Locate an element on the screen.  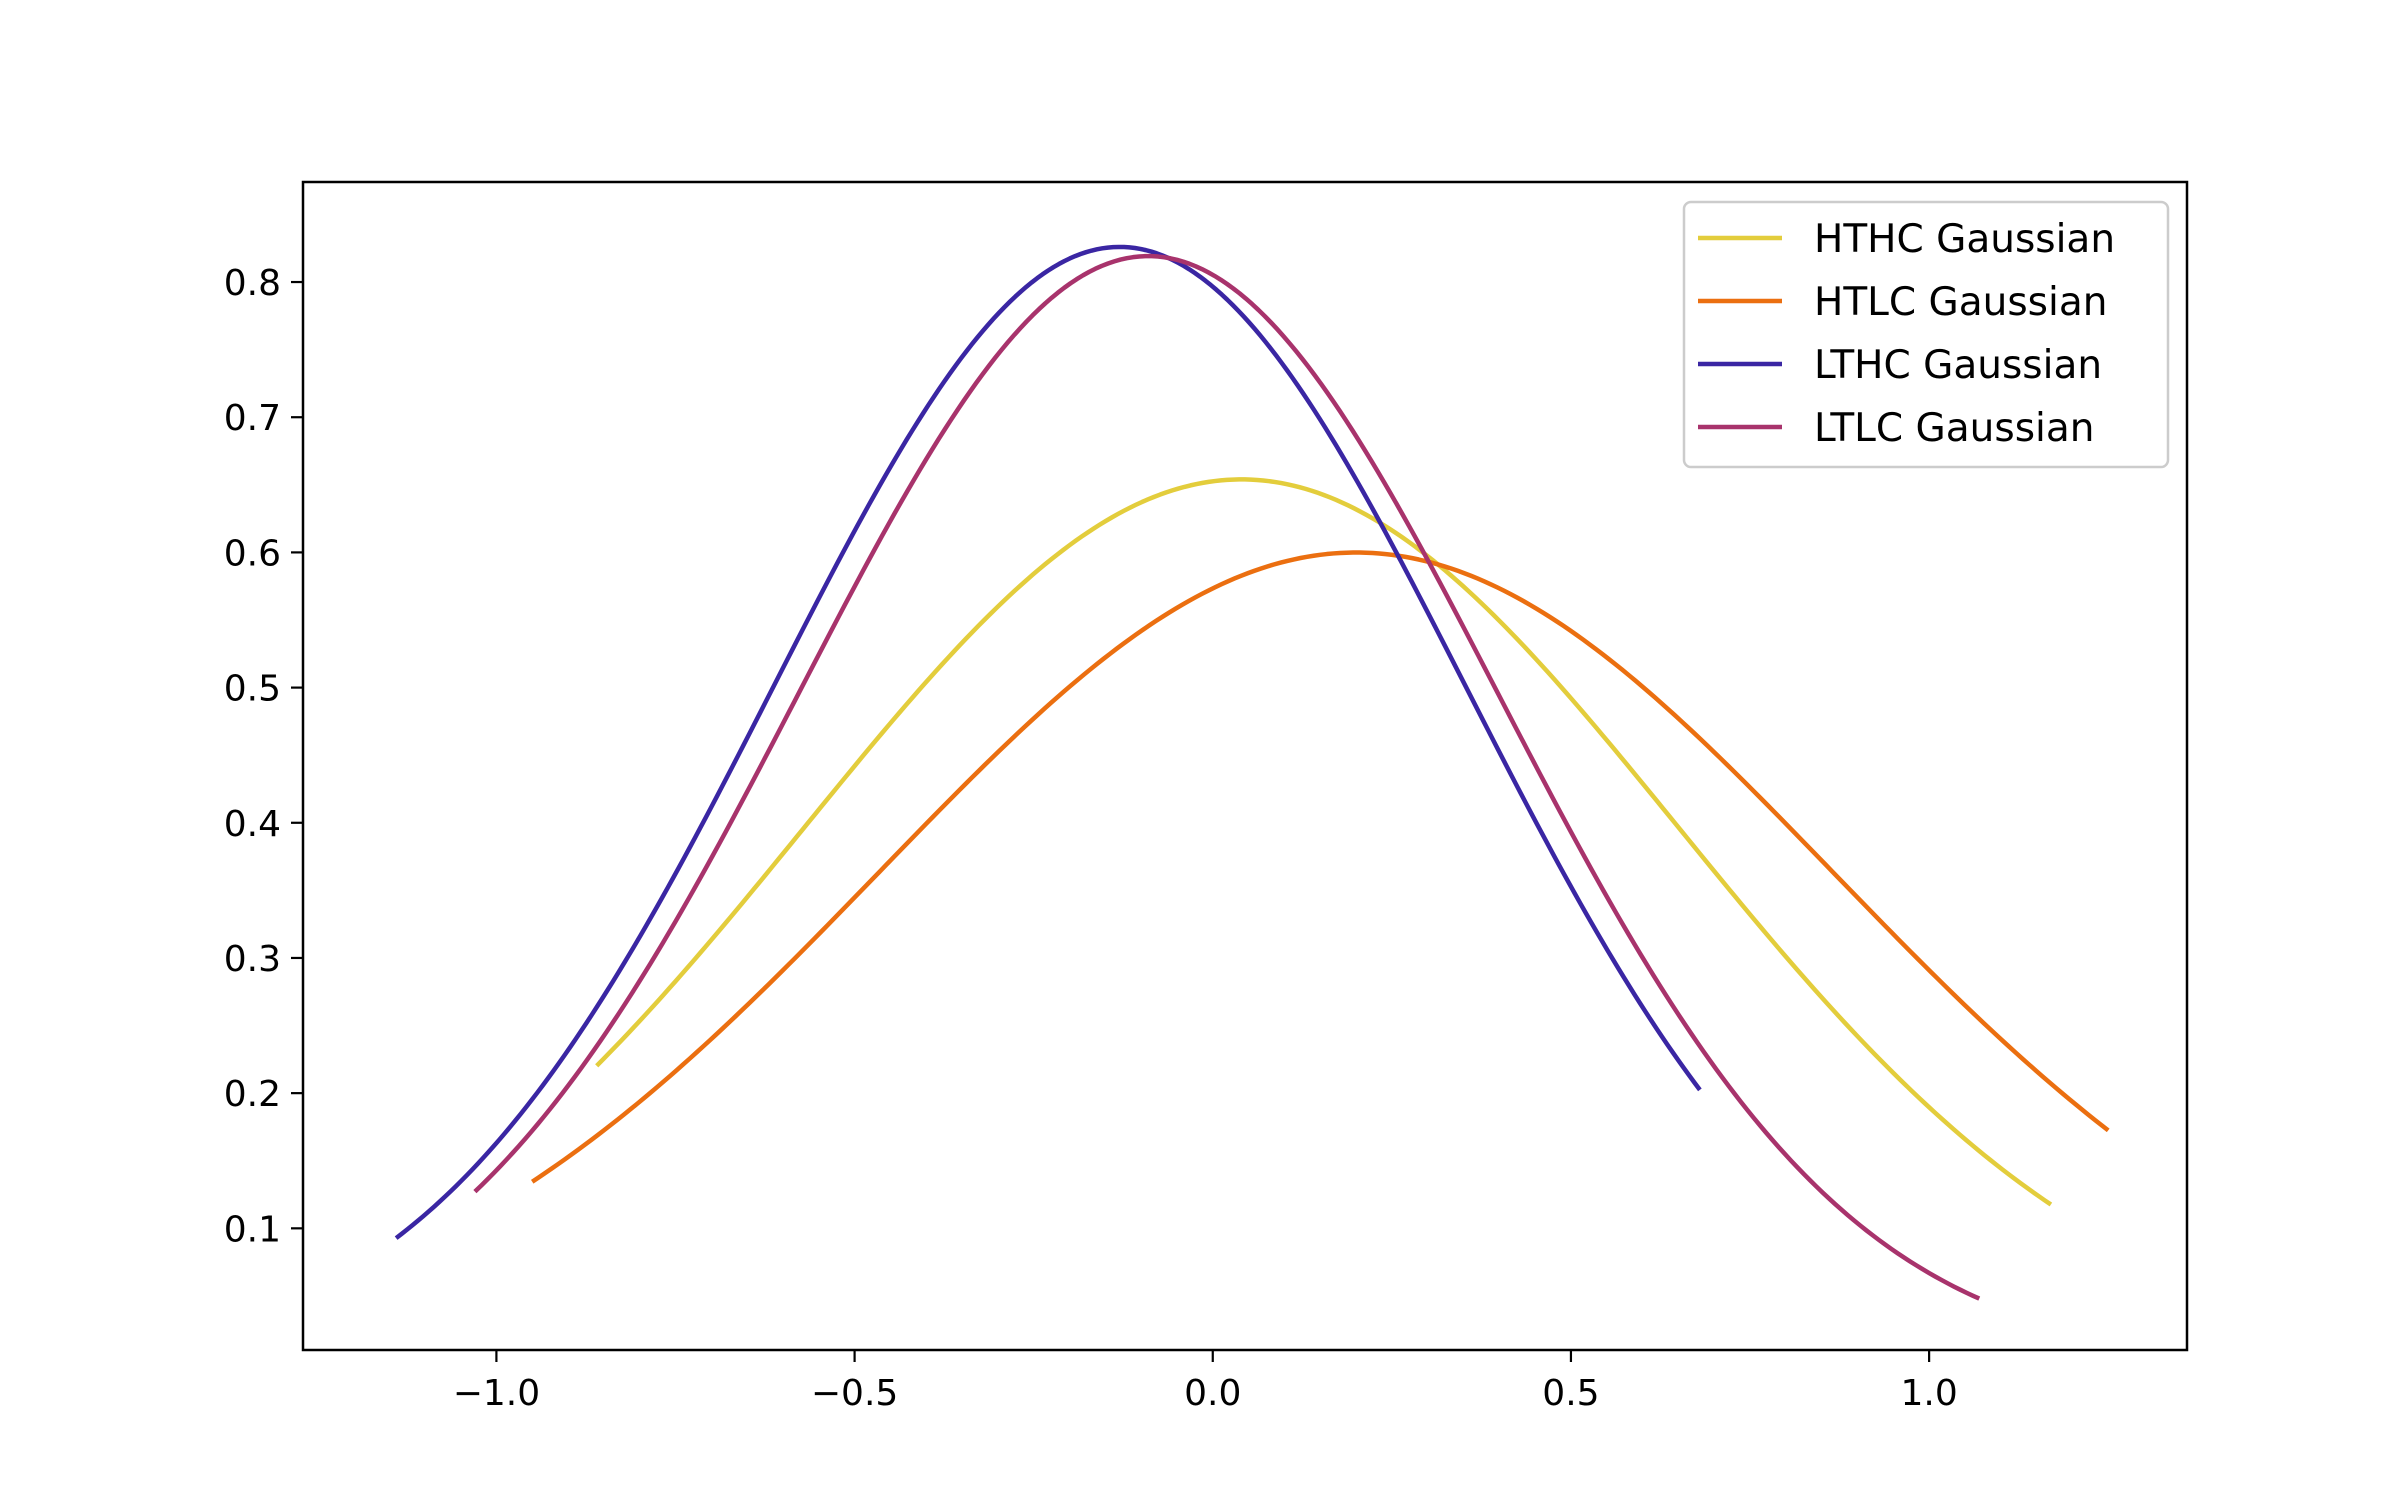
legend-label: LTHC Gaussian is located at coordinates (1958, 365).